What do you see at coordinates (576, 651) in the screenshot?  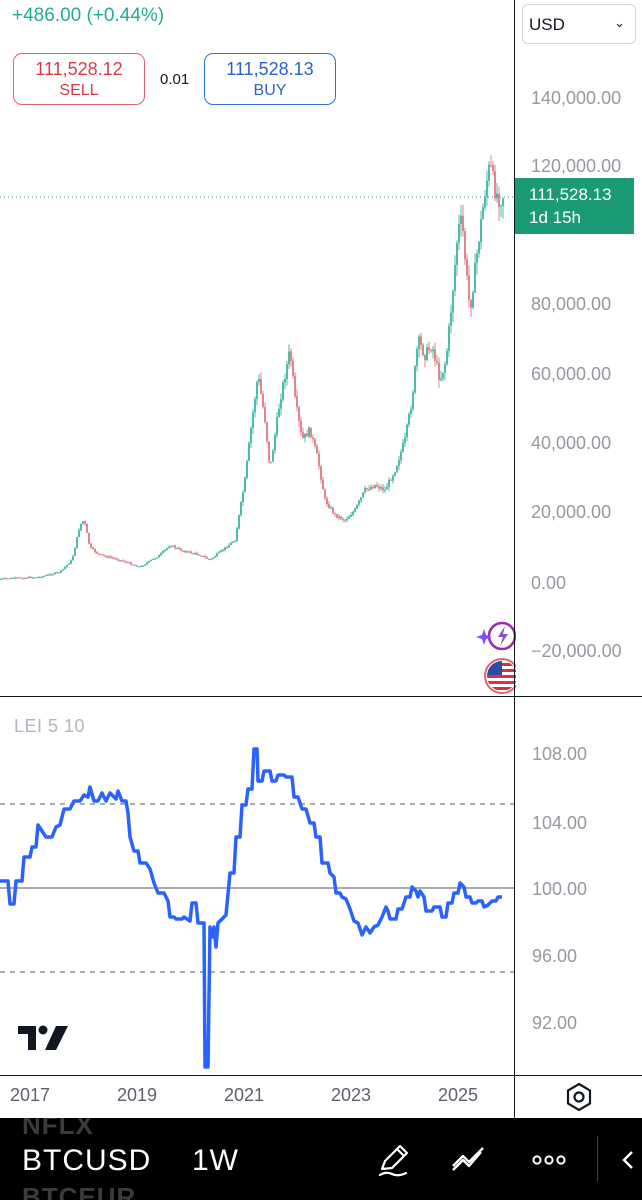 I see `price-axis-label: −20,000.00` at bounding box center [576, 651].